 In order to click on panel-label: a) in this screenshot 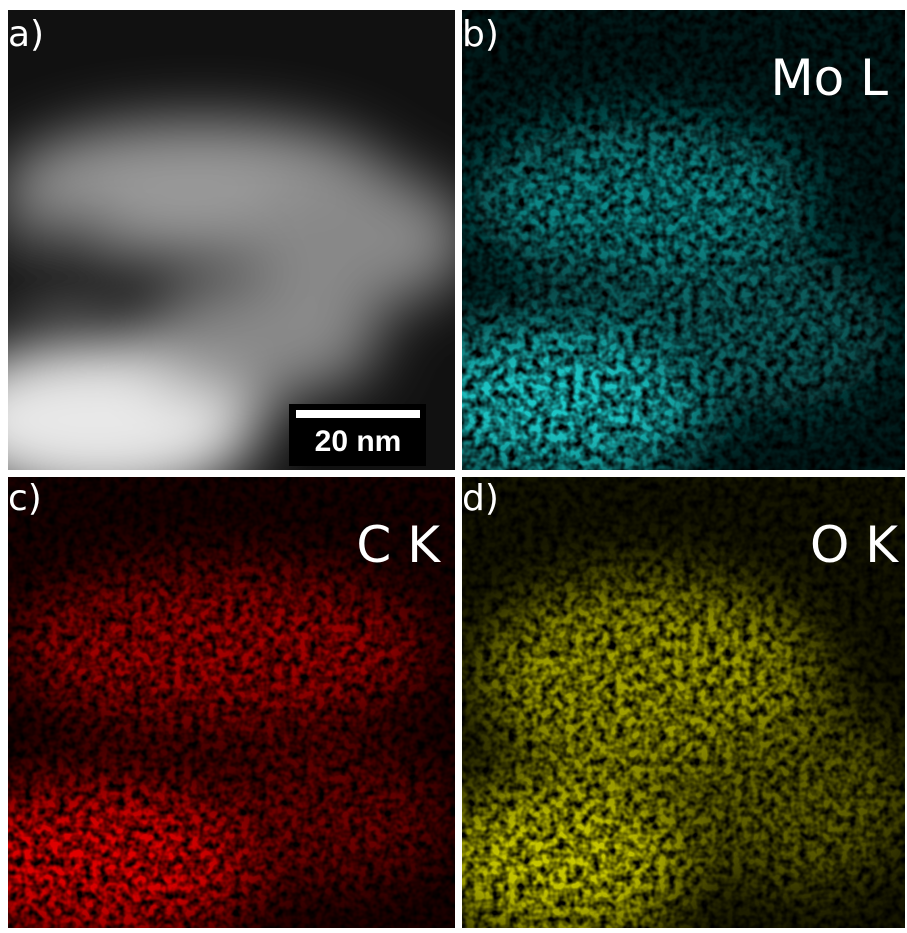, I will do `click(26, 34)`.